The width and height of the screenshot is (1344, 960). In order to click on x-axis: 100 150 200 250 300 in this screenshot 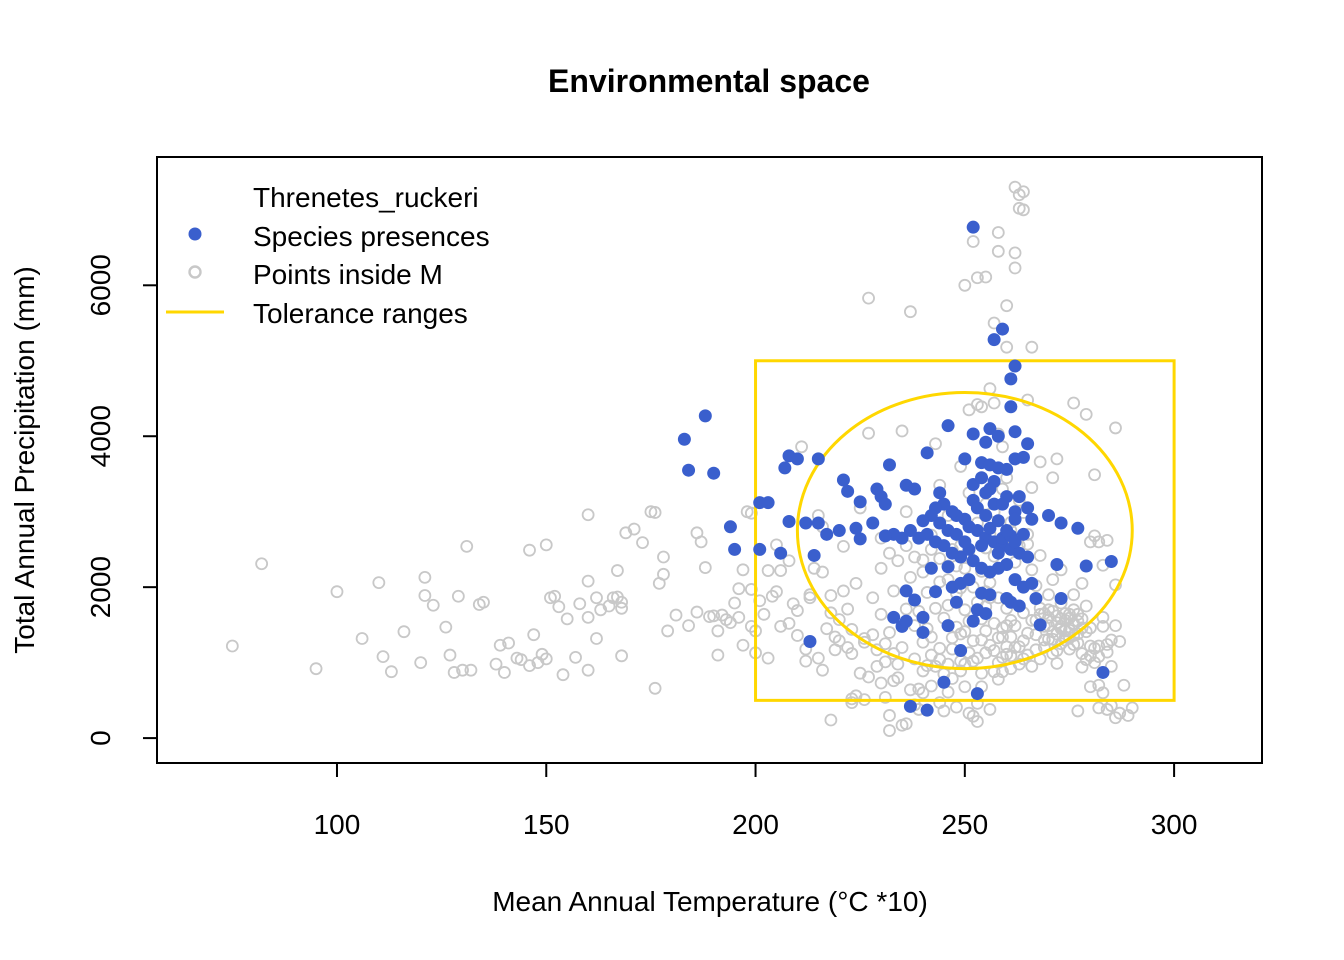, I will do `click(755, 801)`.